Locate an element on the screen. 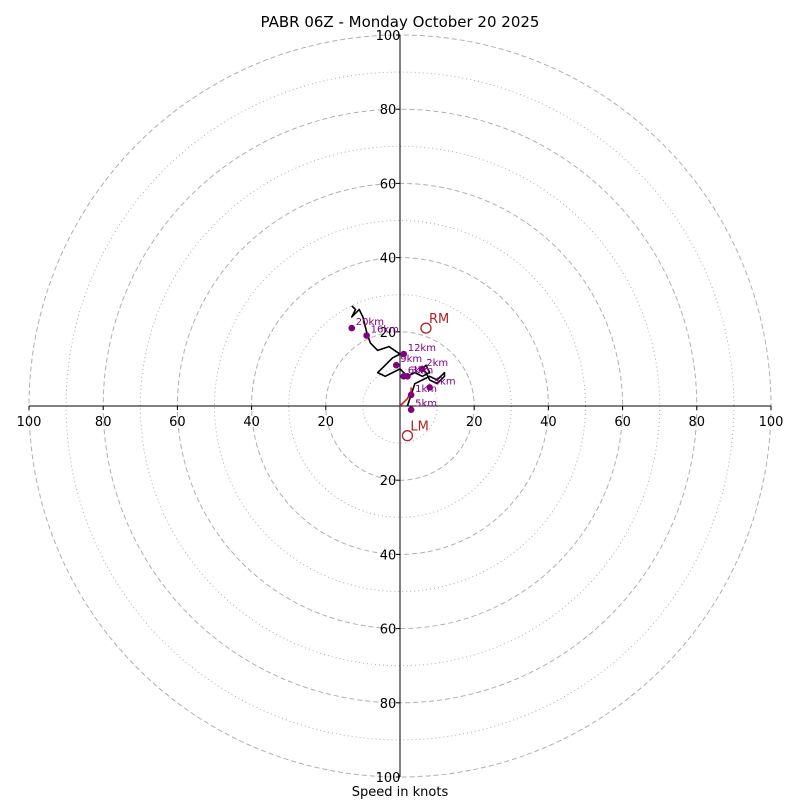 The image size is (800, 800). storm-motion-label-lm: LM is located at coordinates (419, 427).